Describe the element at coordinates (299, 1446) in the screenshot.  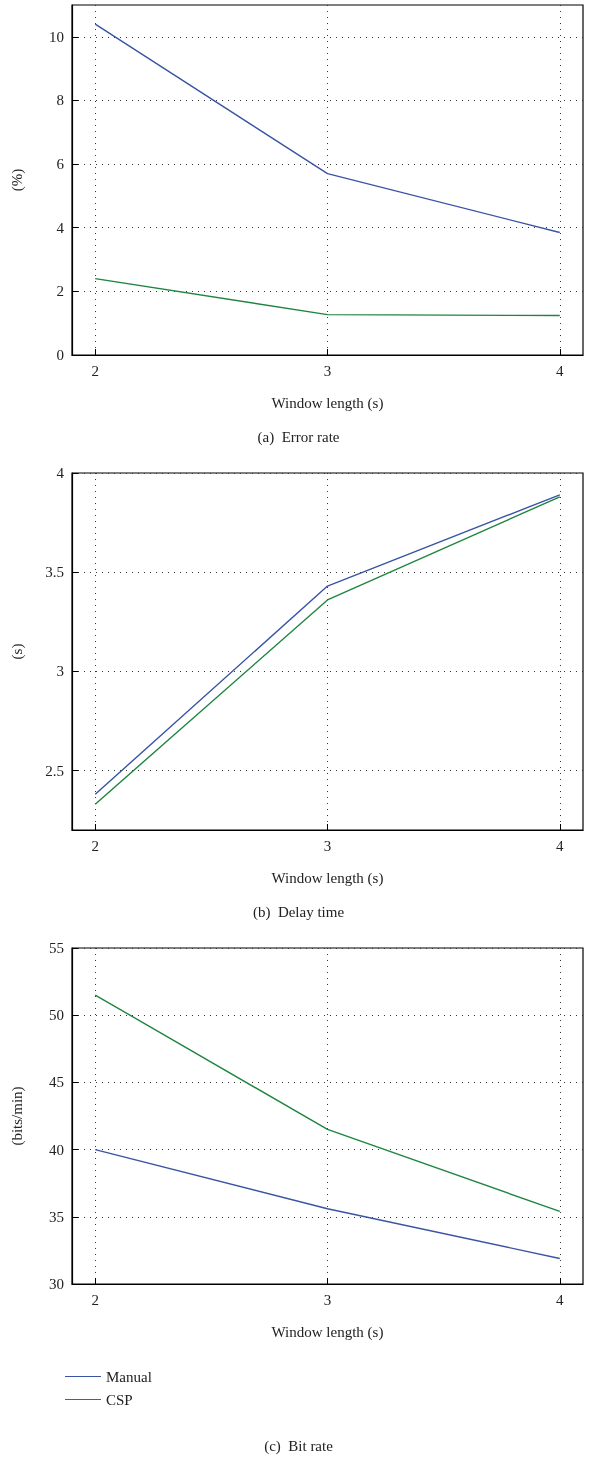
I see `text: (c) Bit rate` at that location.